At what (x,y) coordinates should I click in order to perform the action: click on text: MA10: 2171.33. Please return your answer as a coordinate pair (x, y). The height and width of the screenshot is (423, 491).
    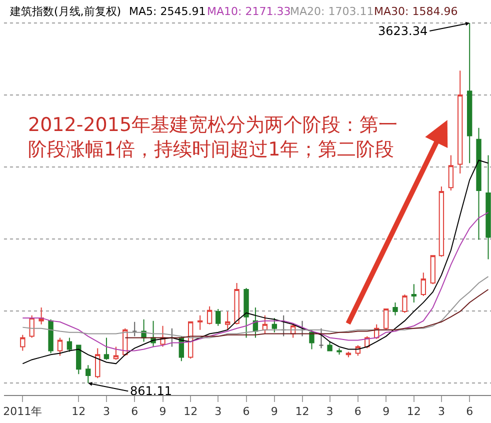
    Looking at the image, I should click on (249, 11).